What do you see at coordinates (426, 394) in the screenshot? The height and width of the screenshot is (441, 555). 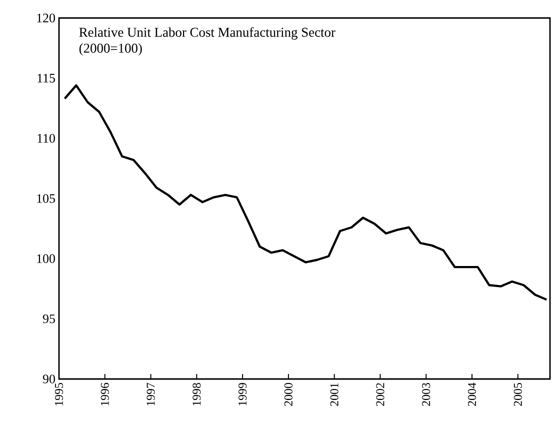 I see `x-tick-label: 2003` at bounding box center [426, 394].